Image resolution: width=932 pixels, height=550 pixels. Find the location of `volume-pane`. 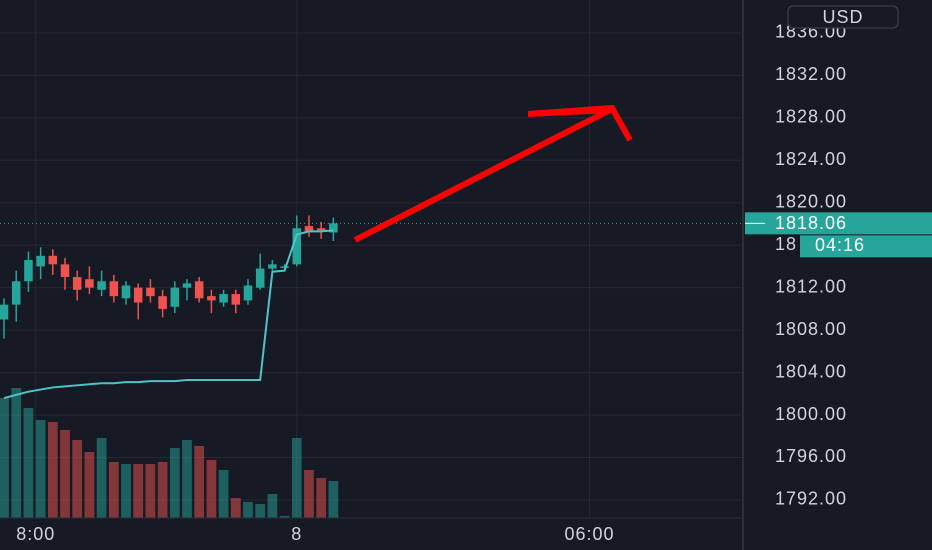

volume-pane is located at coordinates (169, 453).